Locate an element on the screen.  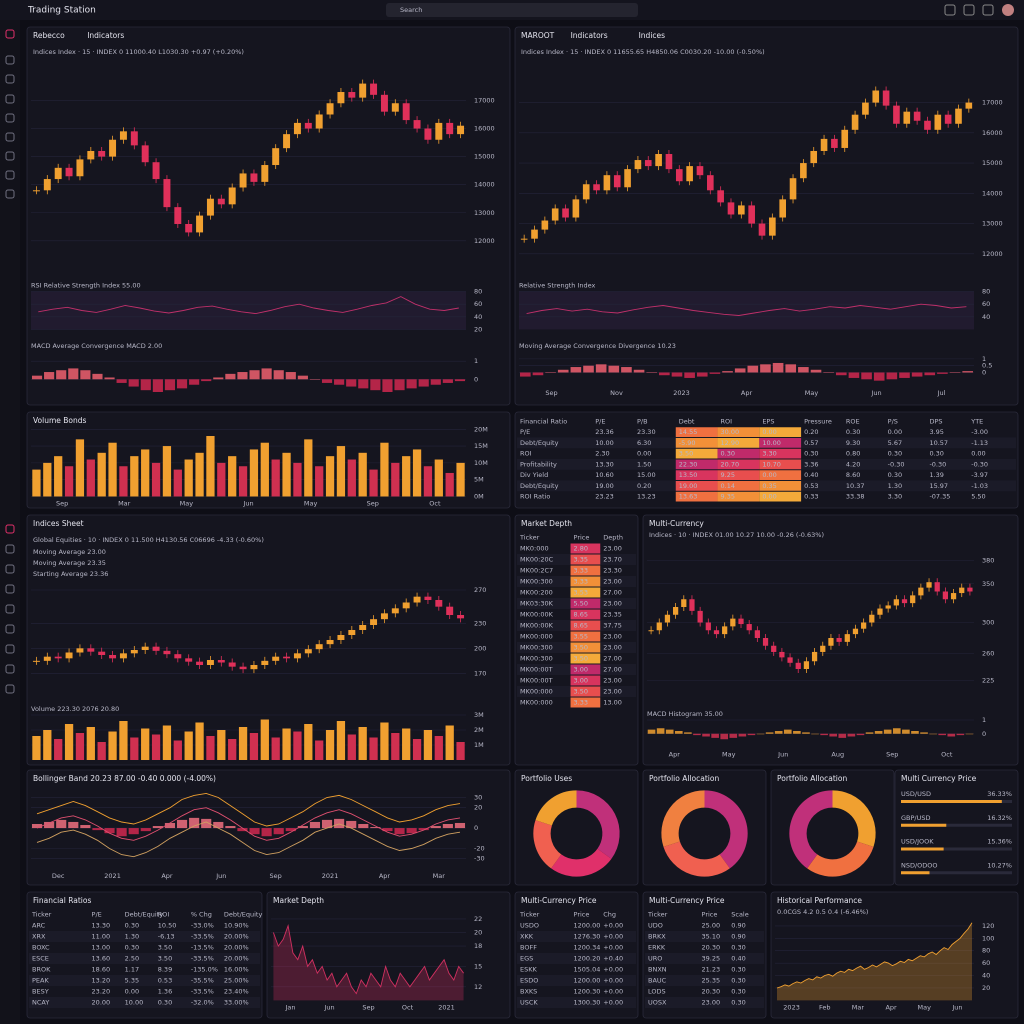
table-header: Ticker is located at coordinates (529, 915).